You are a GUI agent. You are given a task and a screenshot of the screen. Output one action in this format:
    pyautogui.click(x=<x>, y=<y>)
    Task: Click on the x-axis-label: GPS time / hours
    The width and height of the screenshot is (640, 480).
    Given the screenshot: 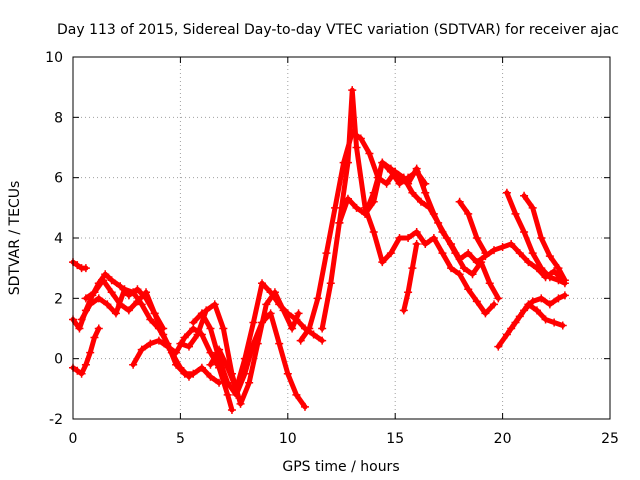 What is the action you would take?
    pyautogui.click(x=340, y=467)
    